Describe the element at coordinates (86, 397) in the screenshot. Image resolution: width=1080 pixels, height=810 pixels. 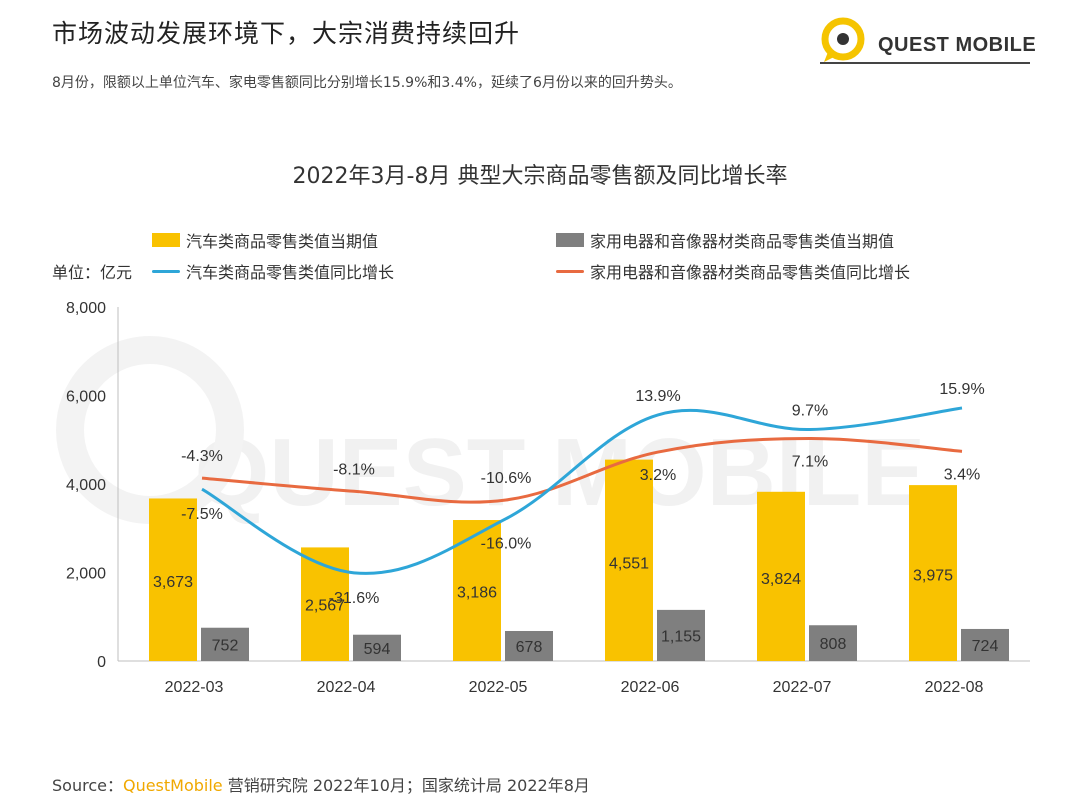
I see `y-tick-label: 6,000` at that location.